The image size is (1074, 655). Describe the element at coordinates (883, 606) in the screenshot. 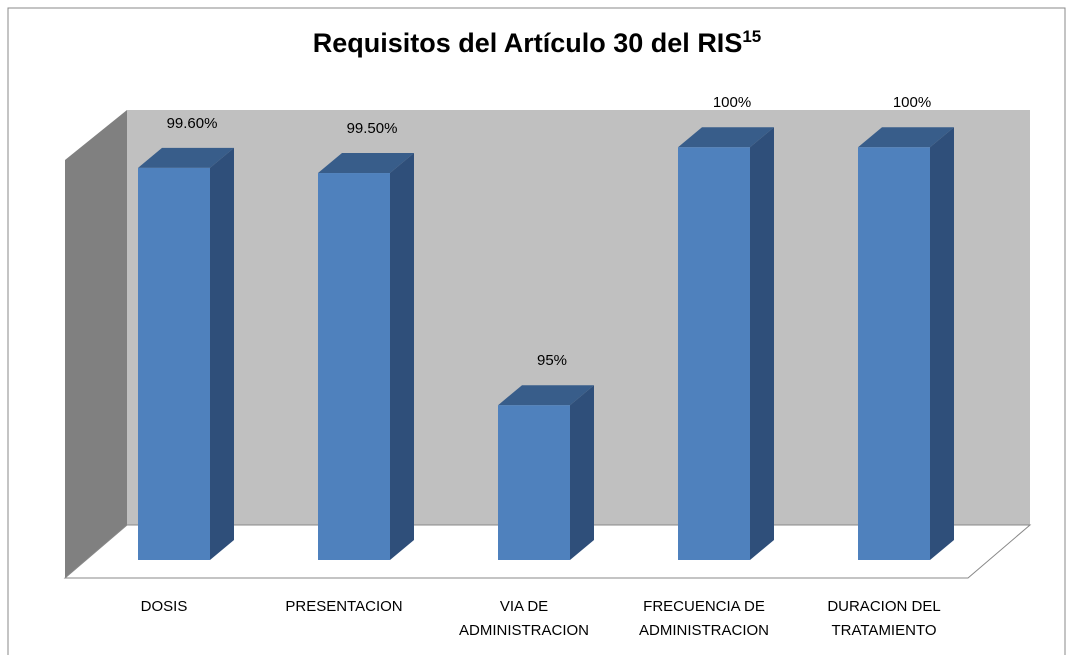

I see `x-tick-label-line: DURACION DEL` at that location.